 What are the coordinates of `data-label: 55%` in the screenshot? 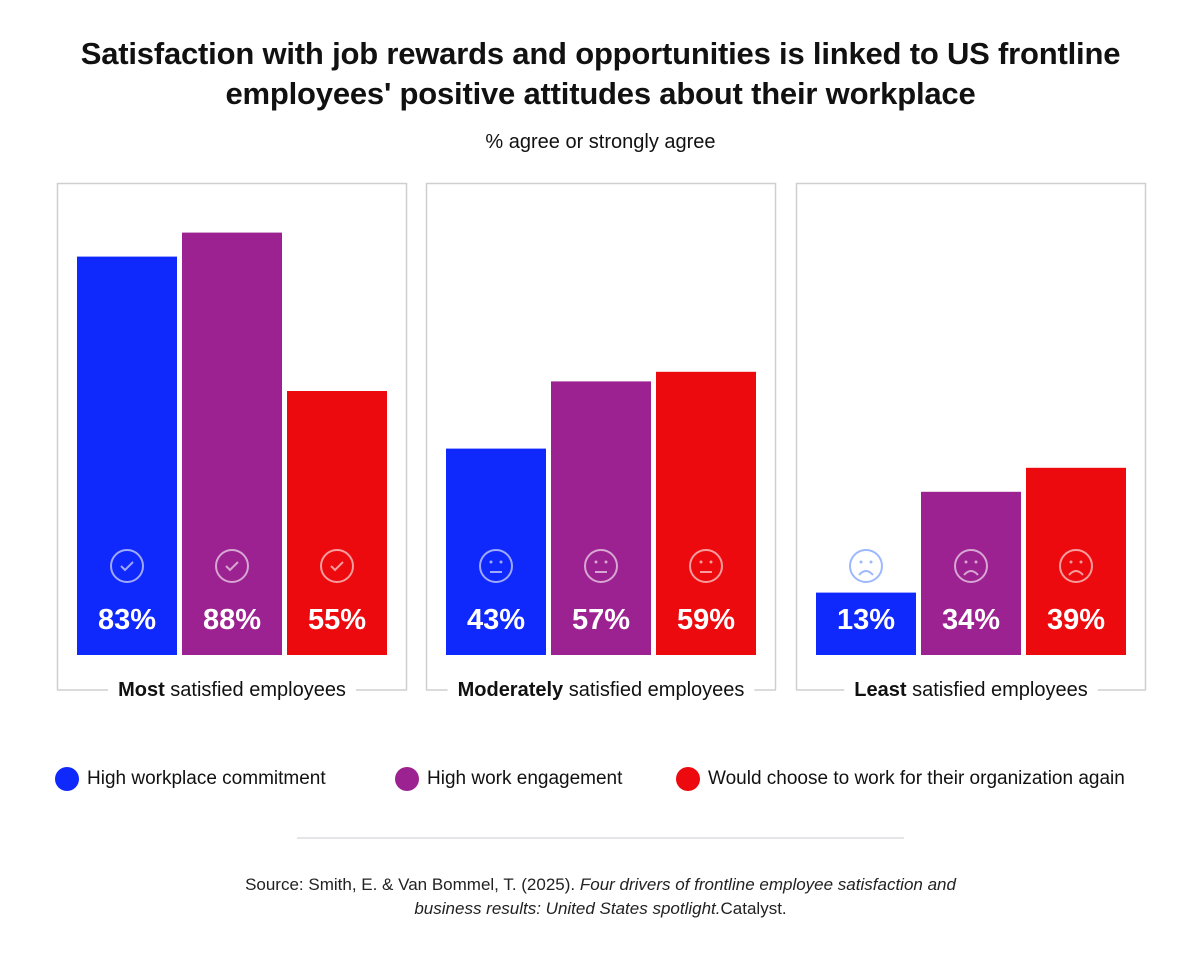 It's located at (337, 620).